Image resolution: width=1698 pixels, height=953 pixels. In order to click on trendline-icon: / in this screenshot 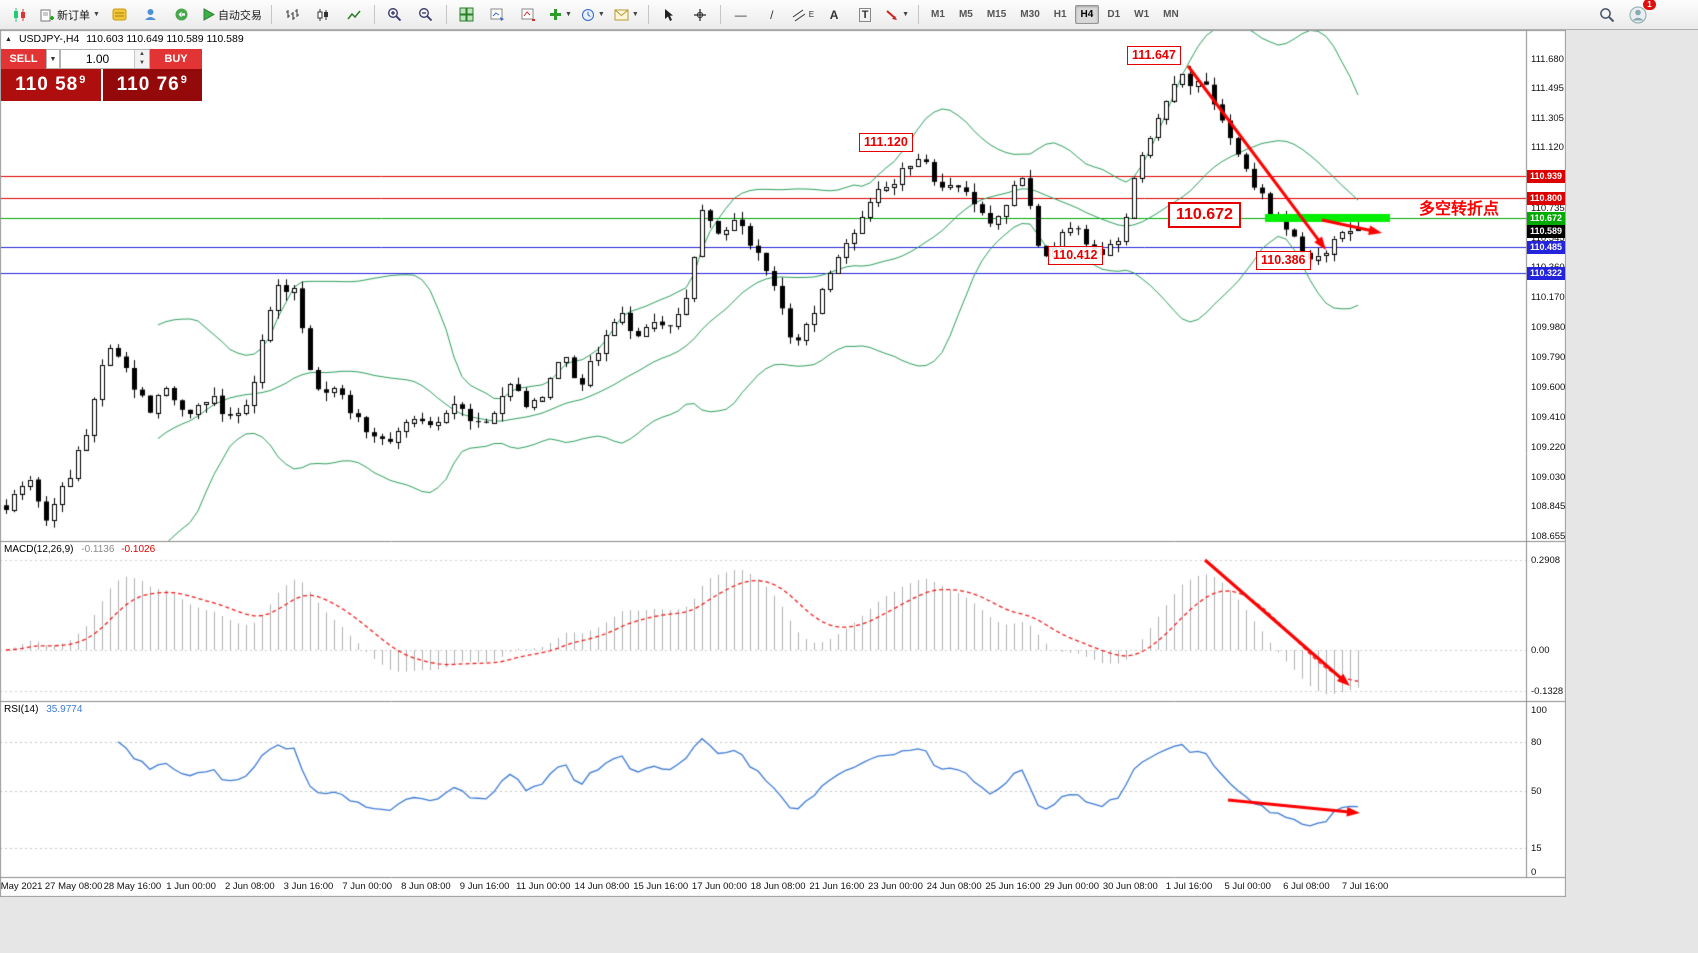, I will do `click(772, 14)`.